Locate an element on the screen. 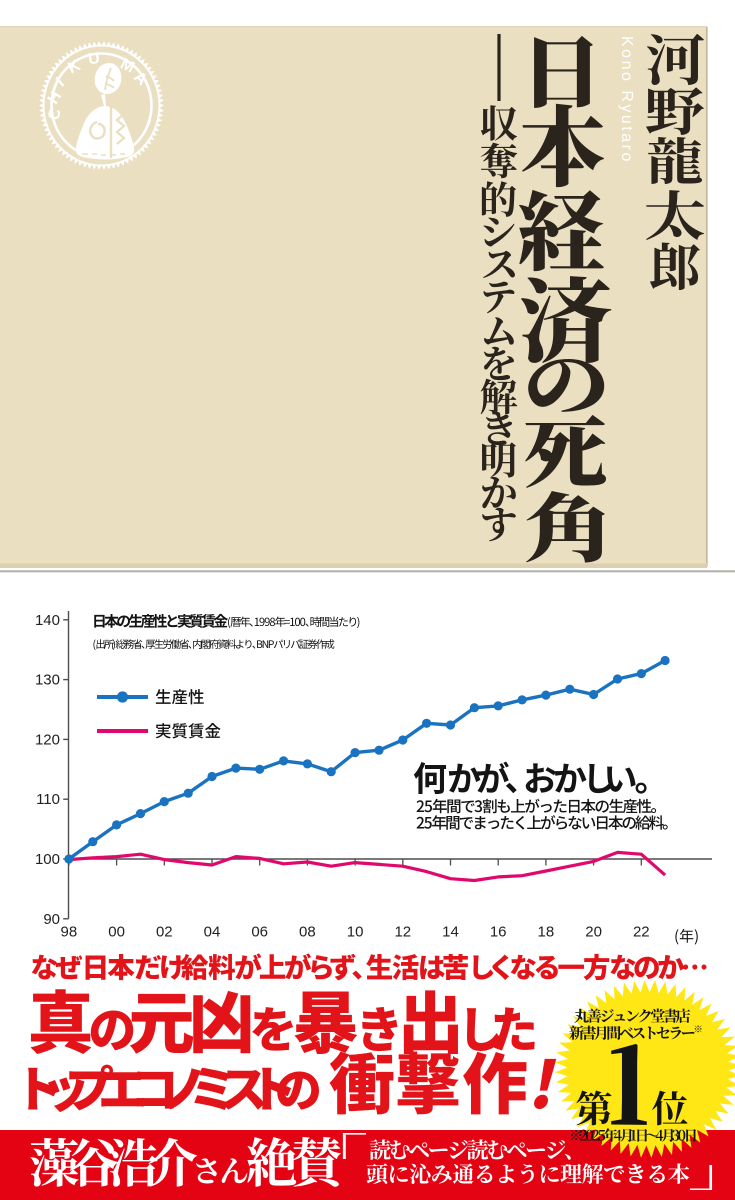 The width and height of the screenshot is (735, 1200). svg-text: 120 is located at coordinates (47, 739).